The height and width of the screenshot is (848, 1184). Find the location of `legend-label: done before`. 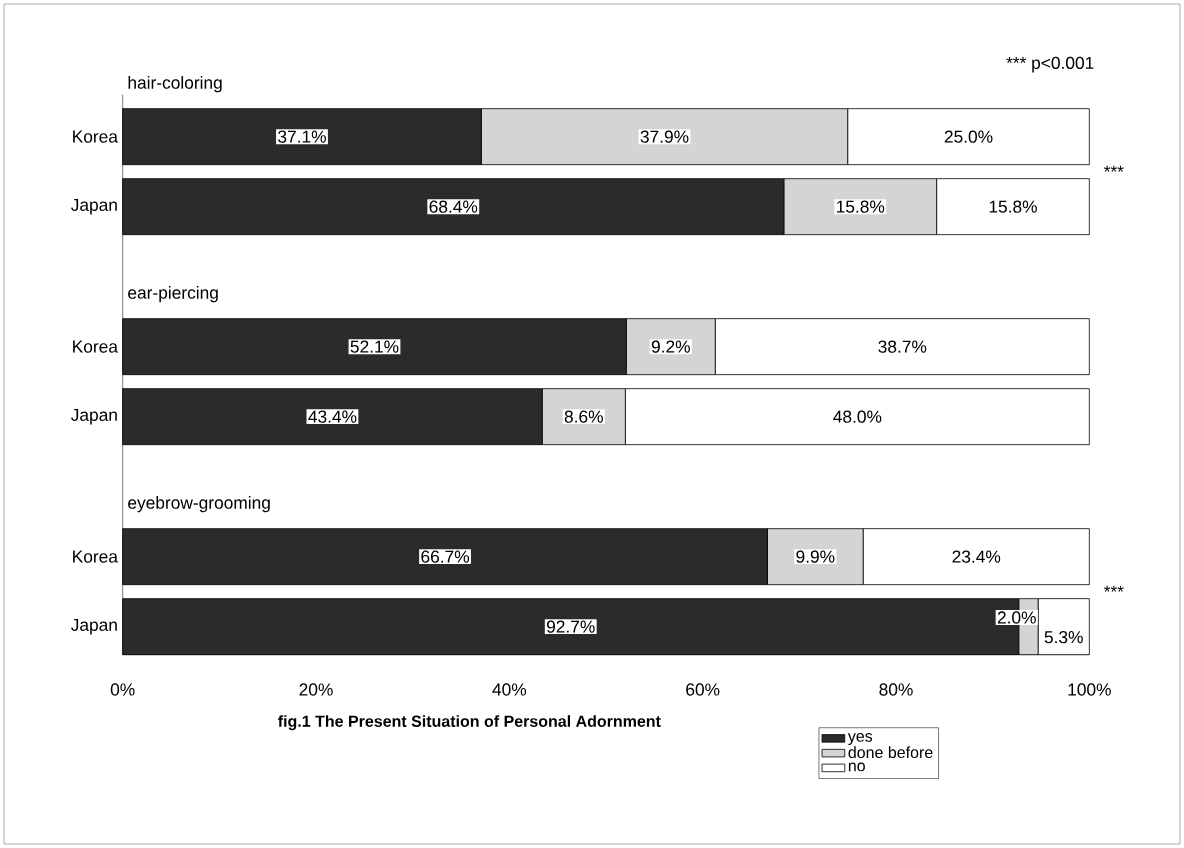

legend-label: done before is located at coordinates (890, 752).